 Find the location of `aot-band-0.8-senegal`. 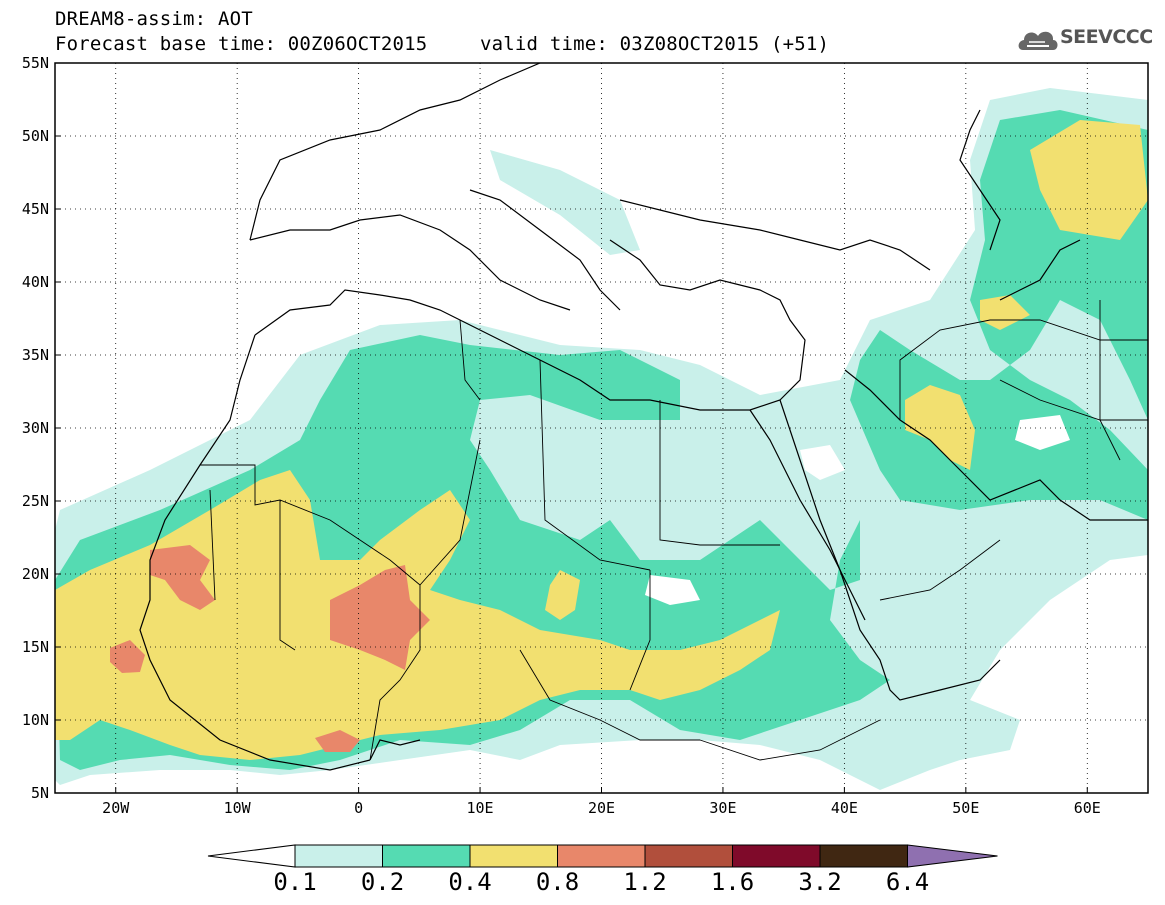

aot-band-0.8-senegal is located at coordinates (127, 656).